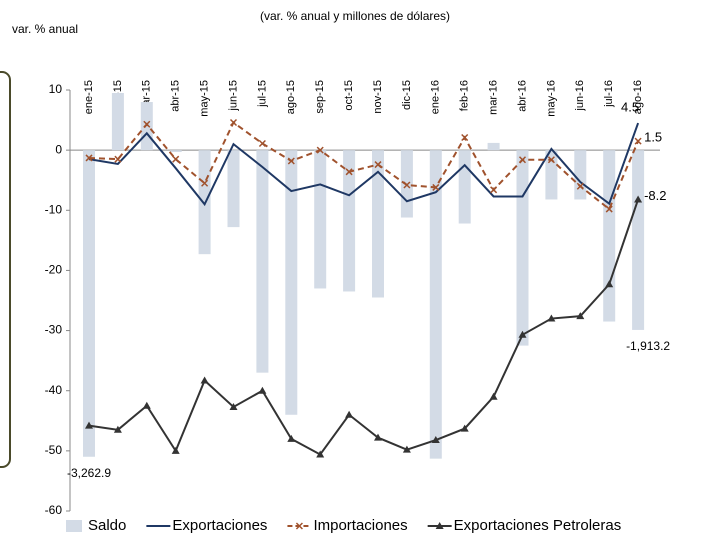  What do you see at coordinates (436, 97) in the screenshot?
I see `x-tick-label: ene-16` at bounding box center [436, 97].